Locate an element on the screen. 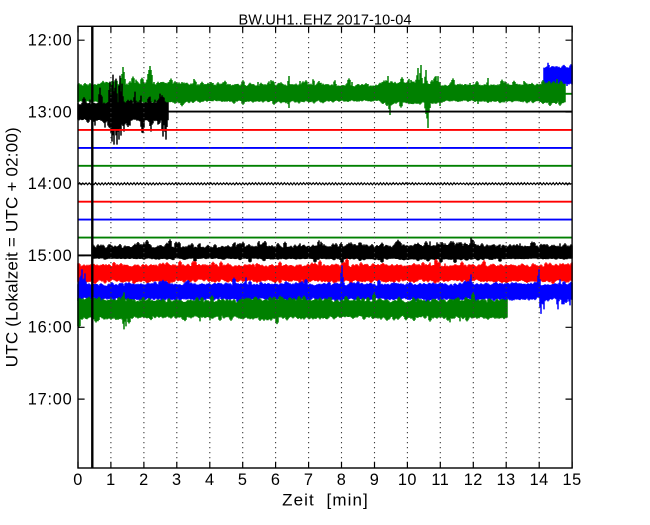  svg-text: 14 is located at coordinates (539, 480).